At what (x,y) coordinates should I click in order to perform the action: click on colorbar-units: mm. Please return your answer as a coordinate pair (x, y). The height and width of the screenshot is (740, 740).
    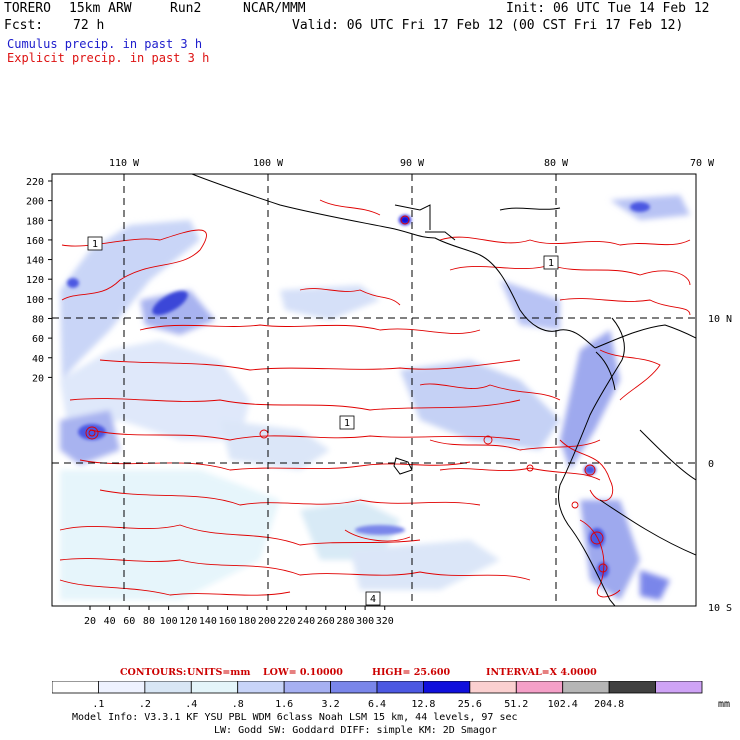
    Looking at the image, I should click on (724, 704).